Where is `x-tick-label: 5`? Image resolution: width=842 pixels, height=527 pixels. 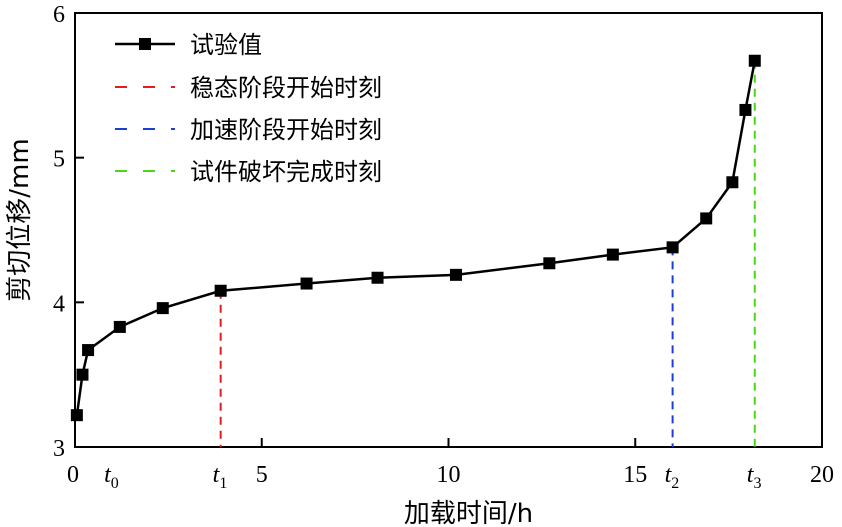
x-tick-label: 5 is located at coordinates (262, 475).